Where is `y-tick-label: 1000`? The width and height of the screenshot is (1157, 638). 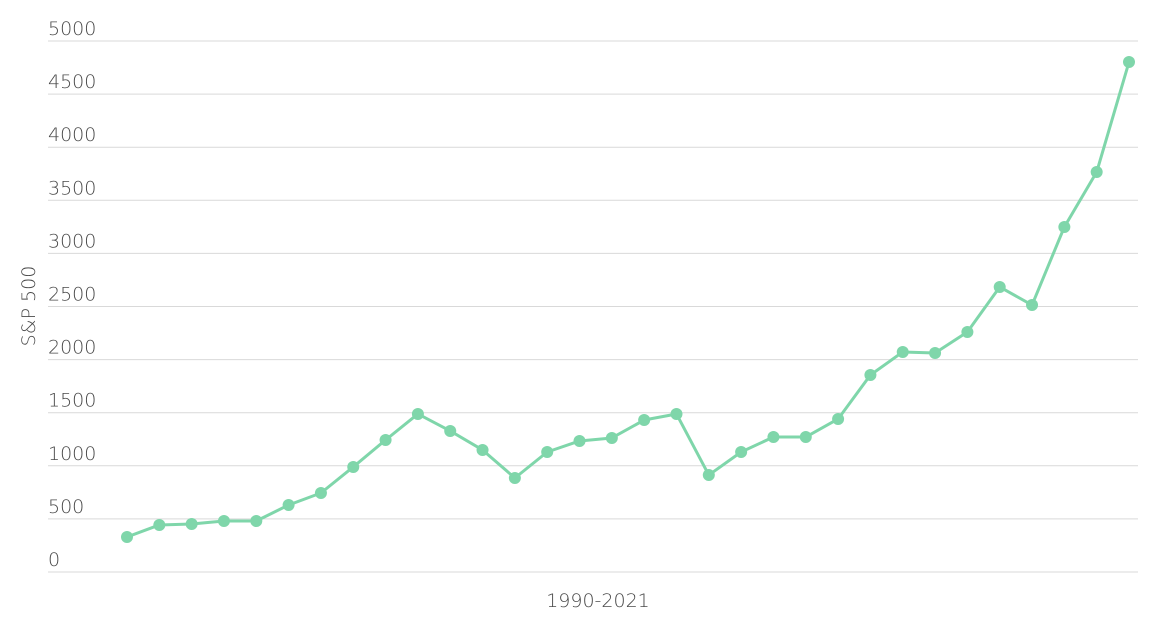 y-tick-label: 1000 is located at coordinates (72, 454).